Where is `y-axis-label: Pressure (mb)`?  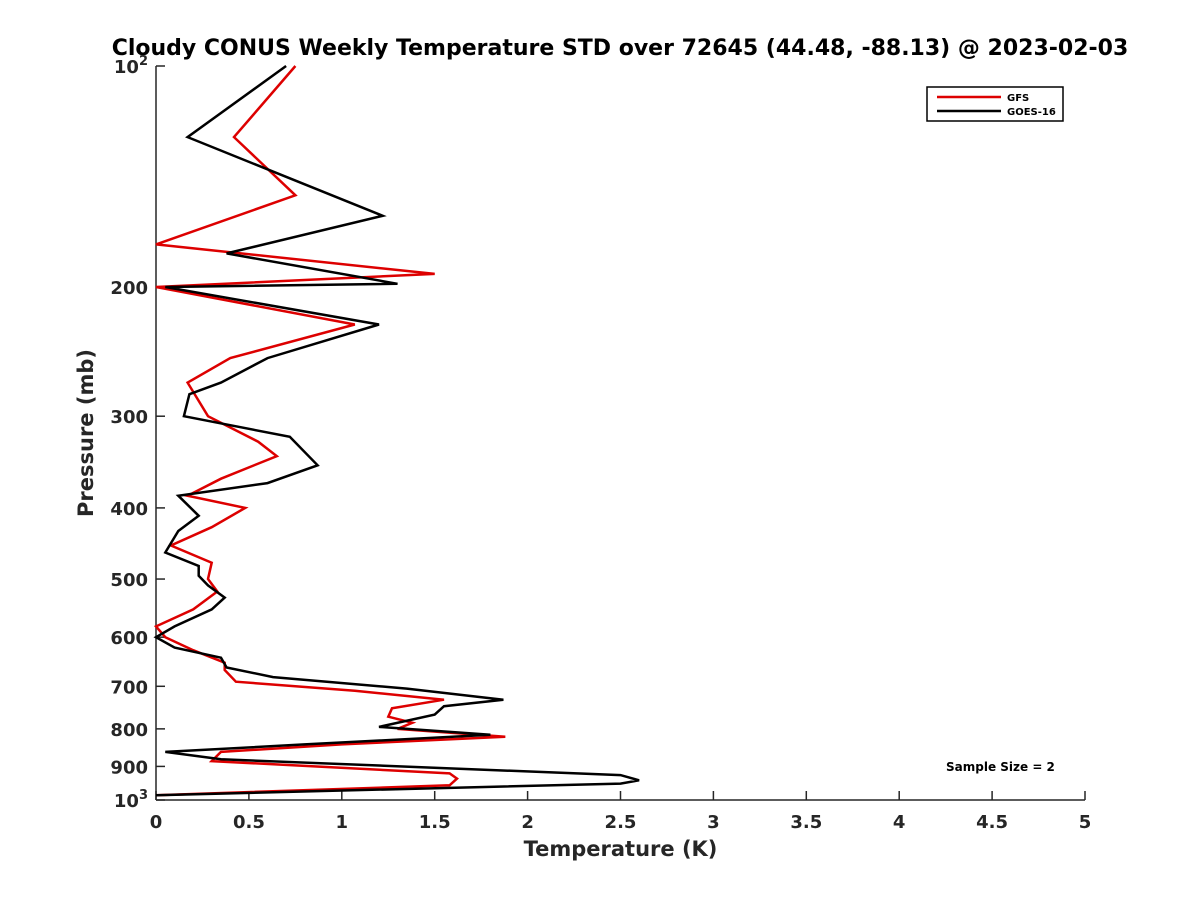
y-axis-label: Pressure (mb) is located at coordinates (86, 433).